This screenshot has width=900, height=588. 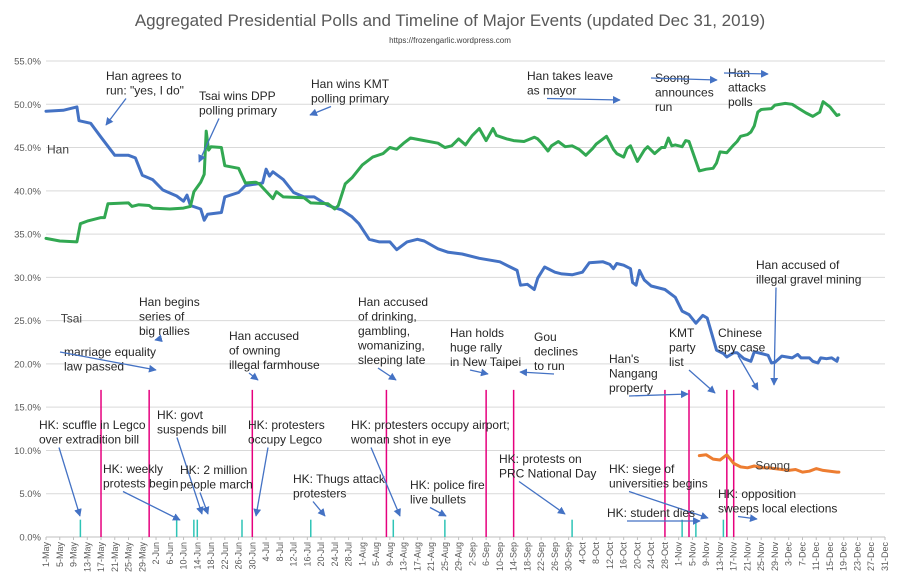 What do you see at coordinates (140, 484) in the screenshot?
I see `annotation-text: protests begin` at bounding box center [140, 484].